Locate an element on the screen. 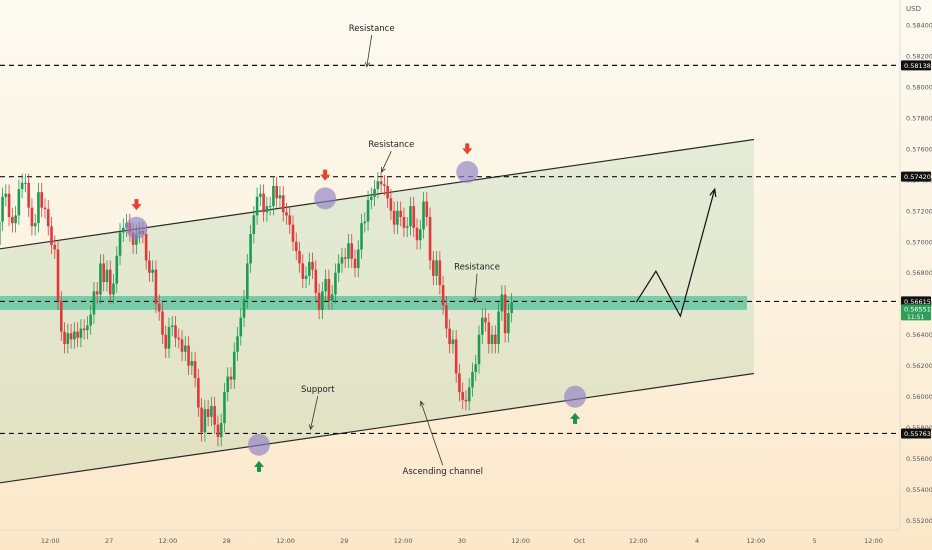  price-tick-label: 0.57200 is located at coordinates (919, 211).